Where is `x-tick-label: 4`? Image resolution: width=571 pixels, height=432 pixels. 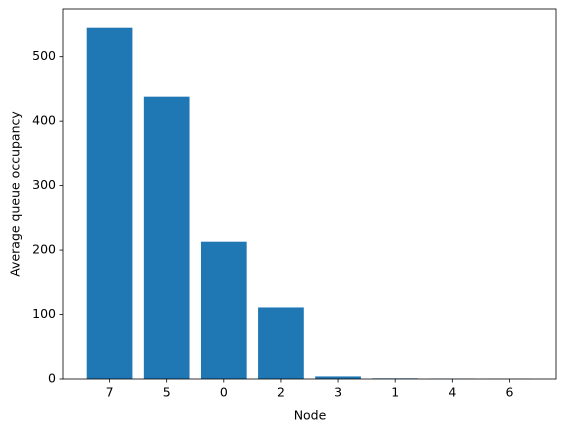
x-tick-label: 4 is located at coordinates (452, 392).